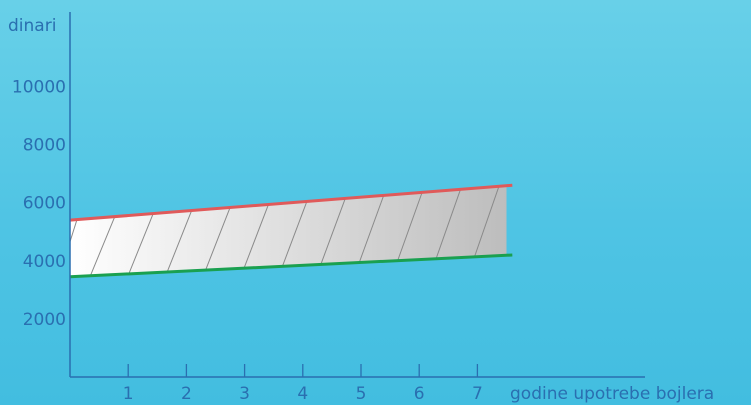 The height and width of the screenshot is (405, 751). I want to click on y-tick-label: 8000, so click(44, 146).